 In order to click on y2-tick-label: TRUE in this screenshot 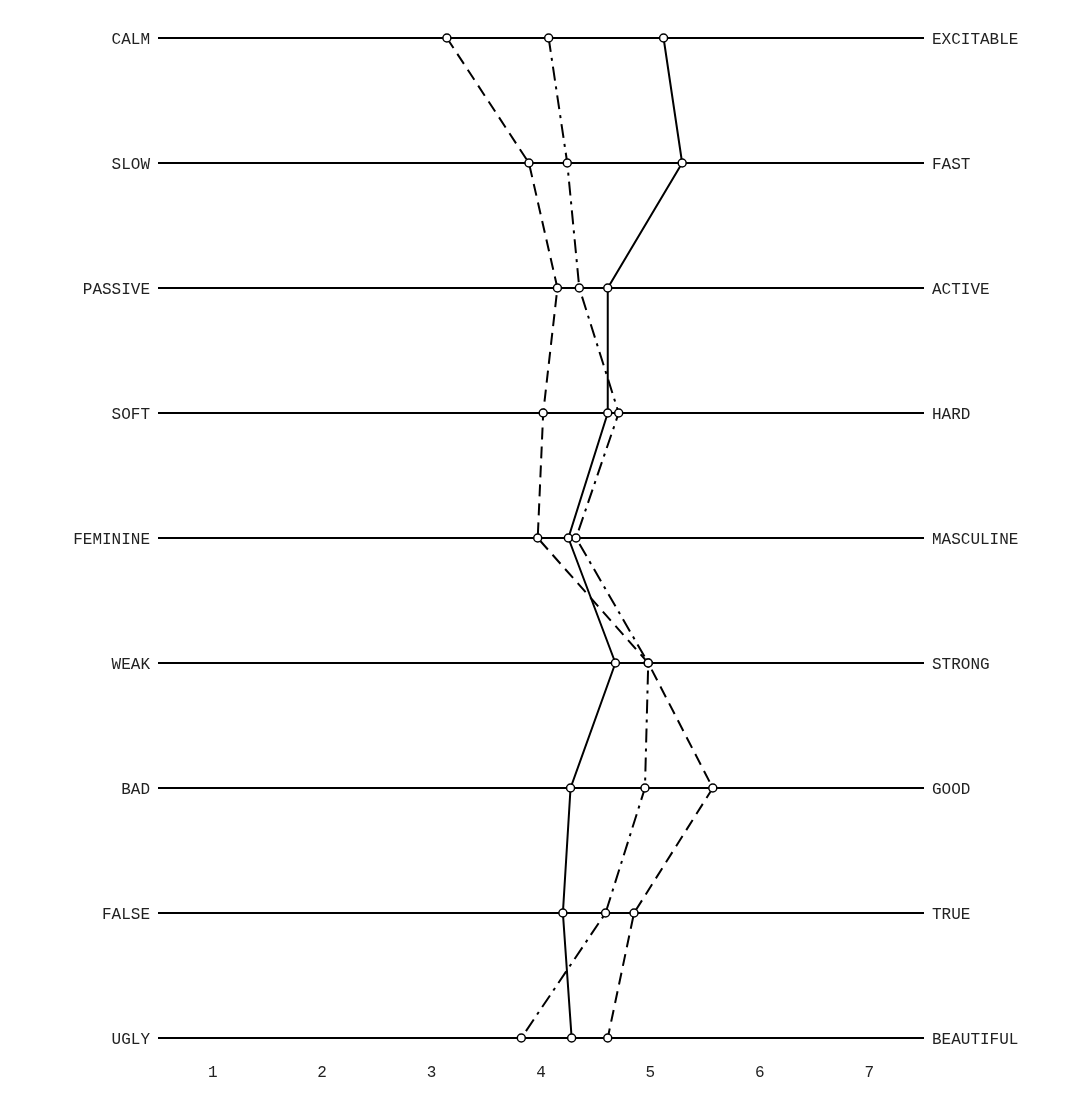, I will do `click(951, 914)`.